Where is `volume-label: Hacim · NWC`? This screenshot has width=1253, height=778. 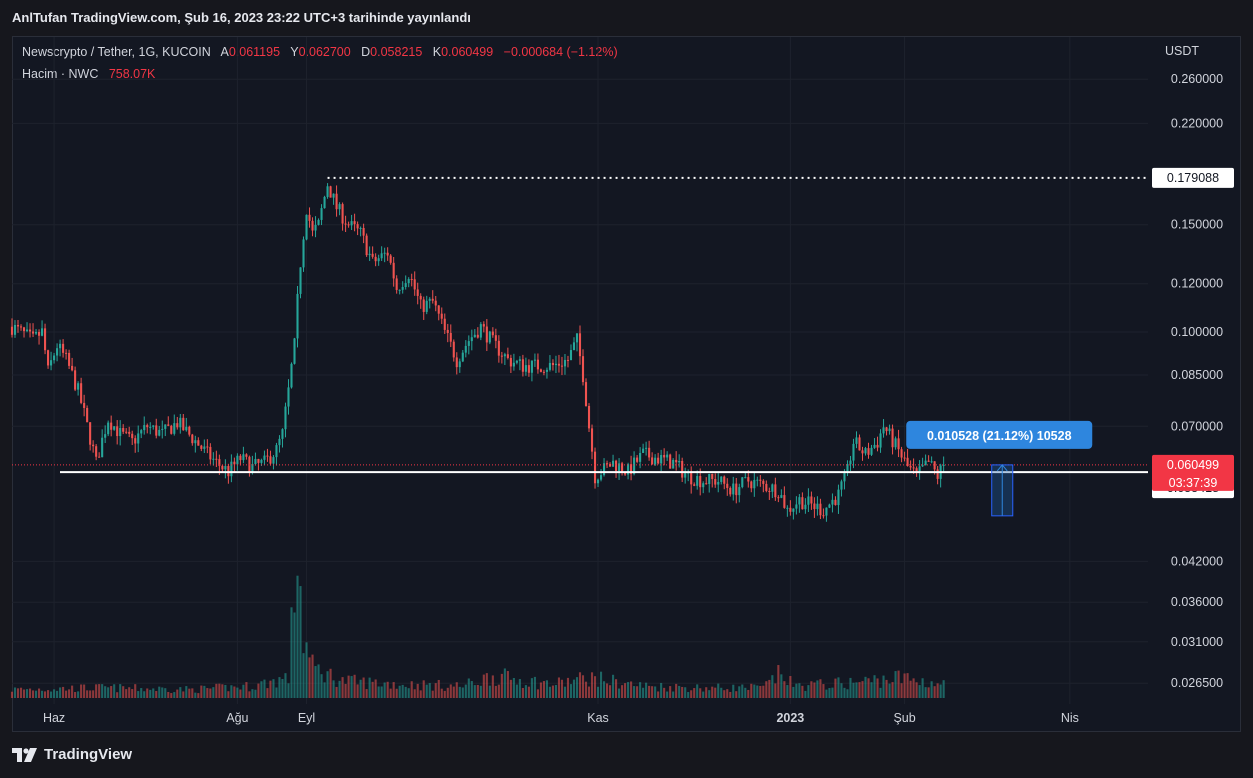
volume-label: Hacim · NWC is located at coordinates (60, 74).